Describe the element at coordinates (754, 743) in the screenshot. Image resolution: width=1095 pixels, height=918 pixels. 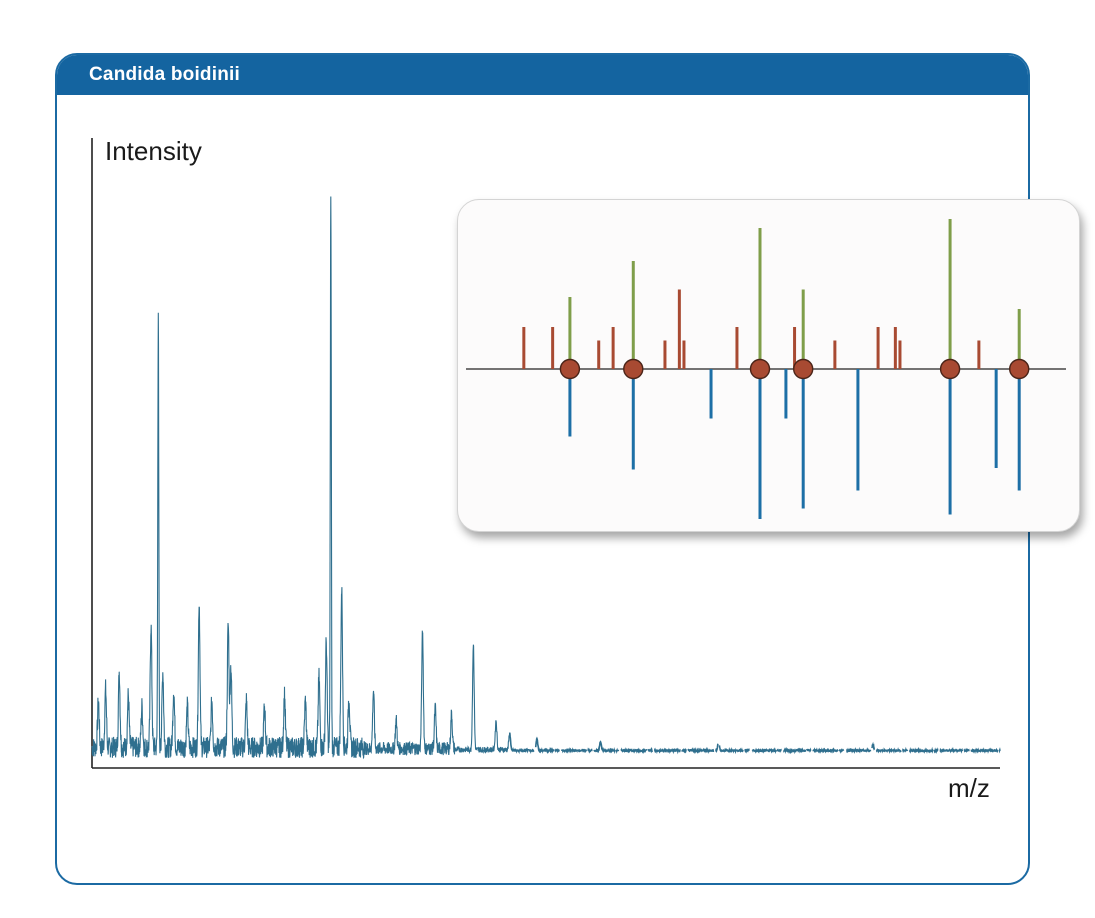
I see `spectrum-trace-tail` at that location.